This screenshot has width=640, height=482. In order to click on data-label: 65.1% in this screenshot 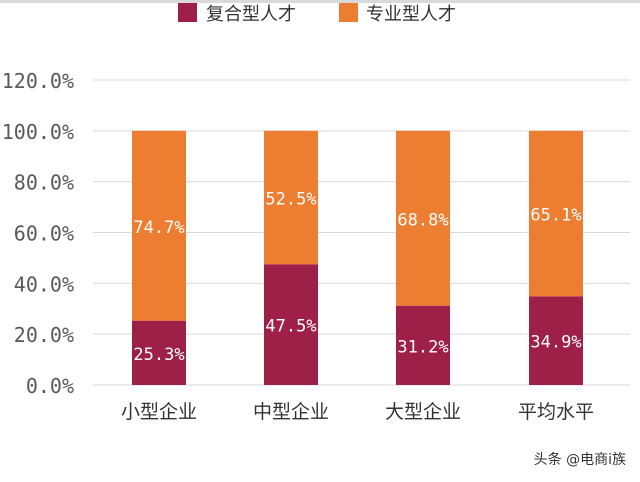, I will do `click(555, 216)`.